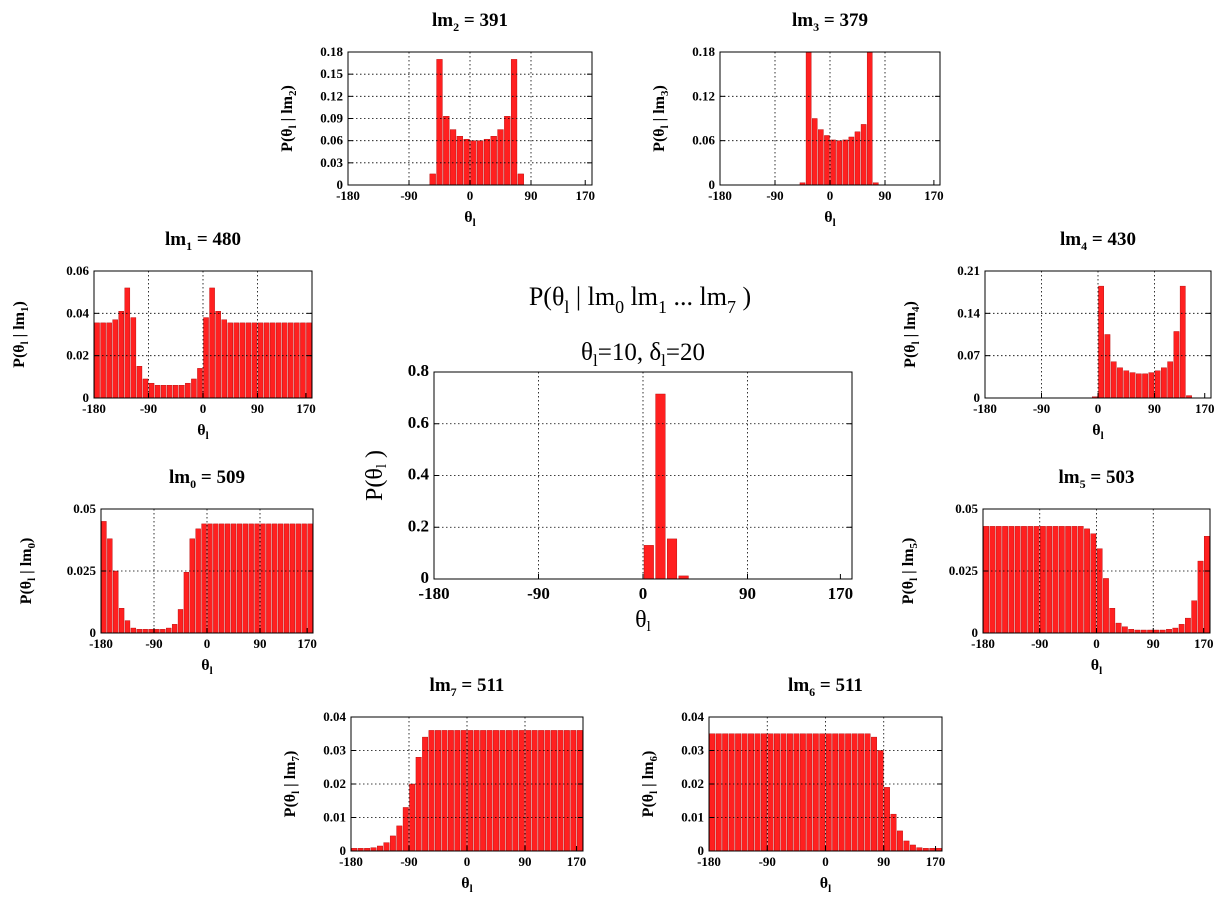 This screenshot has height=911, width=1220. I want to click on grid-lm1, so click(203, 334).